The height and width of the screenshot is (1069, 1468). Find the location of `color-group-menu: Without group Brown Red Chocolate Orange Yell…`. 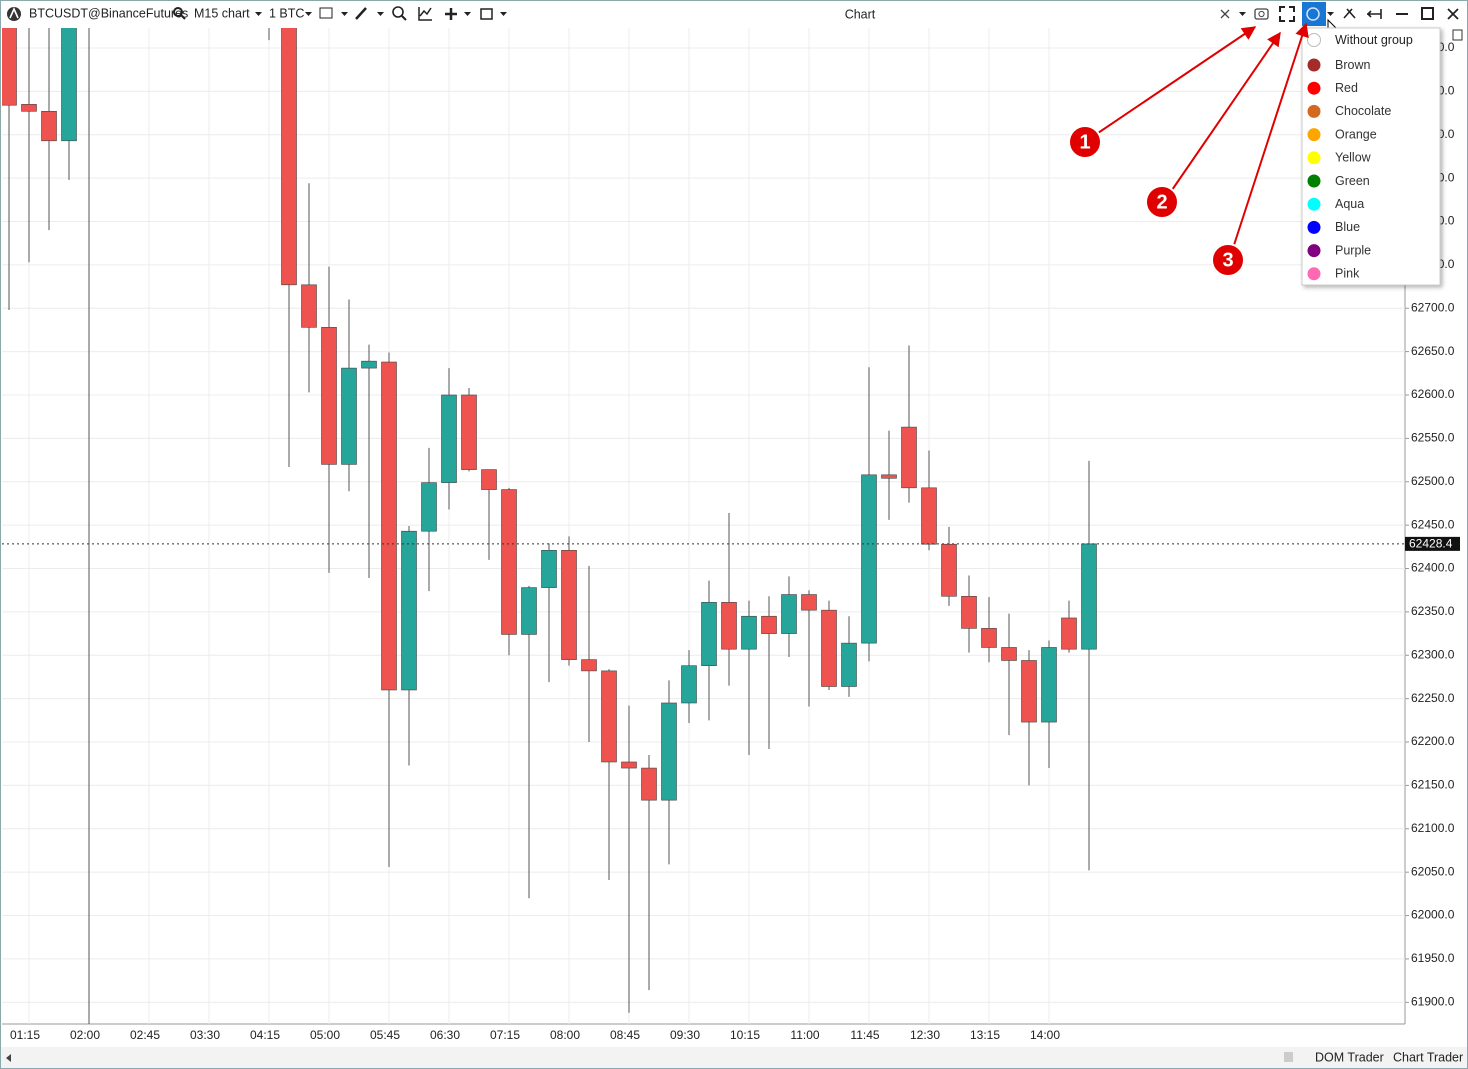

color-group-menu: Without group Brown Red Chocolate Orange Yell… is located at coordinates (1371, 156).